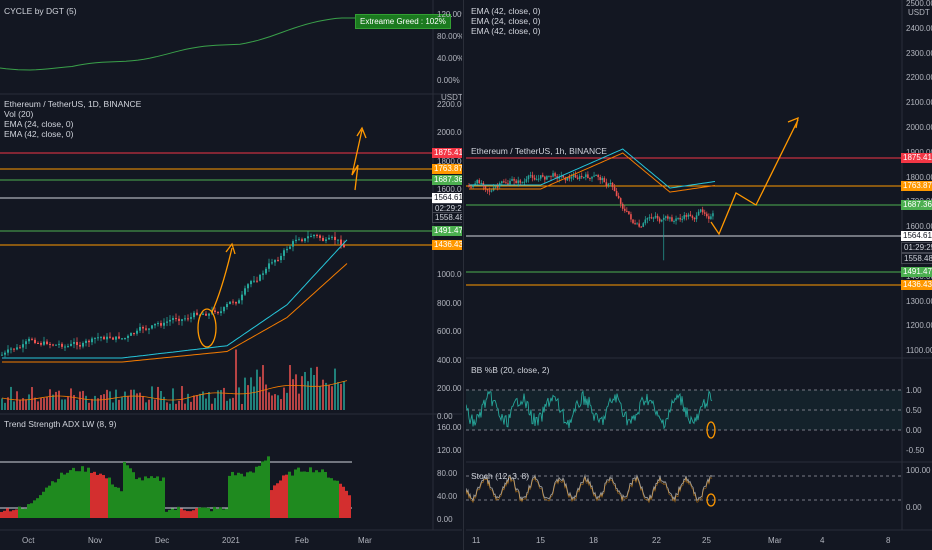  I want to click on stoch-legend: Stoch (12, 3, 8), so click(500, 476).